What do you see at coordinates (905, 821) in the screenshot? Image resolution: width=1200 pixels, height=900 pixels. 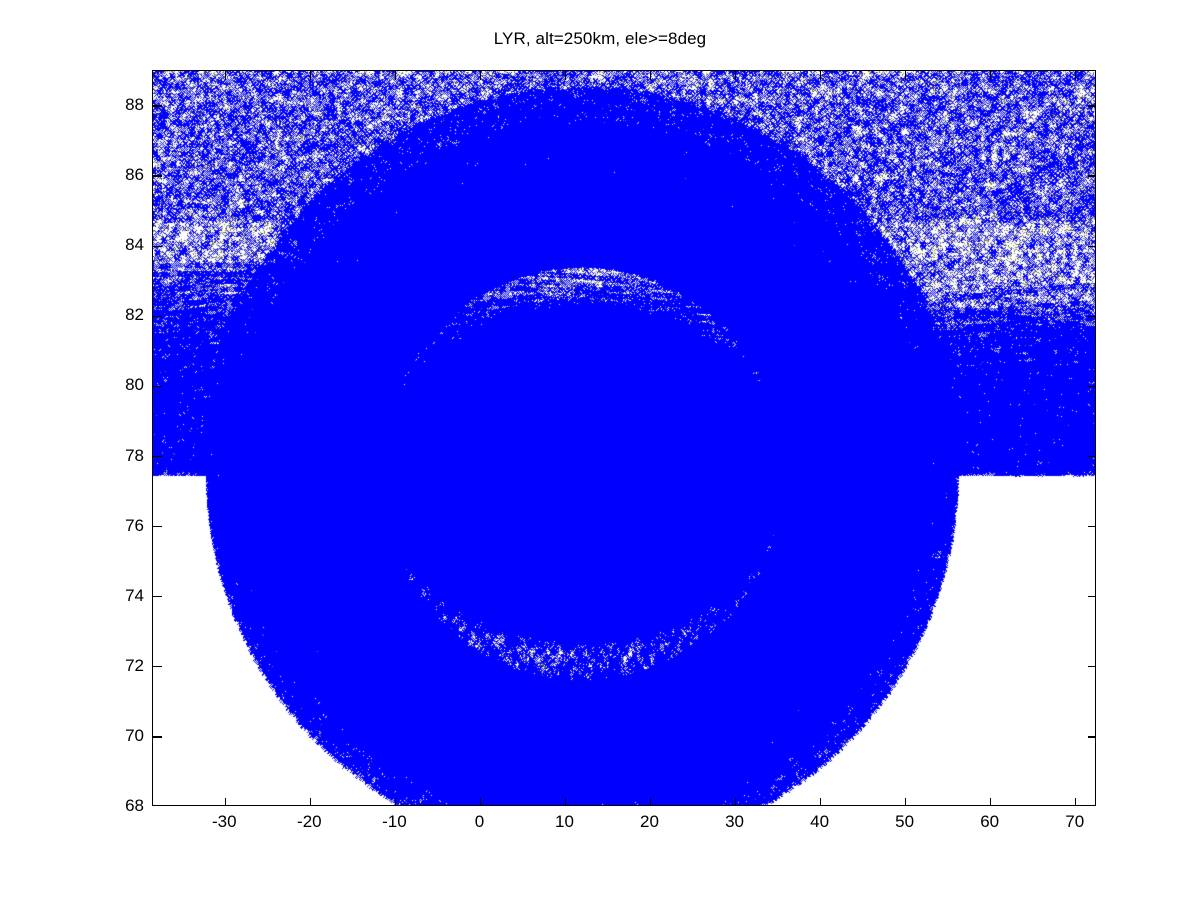 I see `x-axis-label-50: 50` at bounding box center [905, 821].